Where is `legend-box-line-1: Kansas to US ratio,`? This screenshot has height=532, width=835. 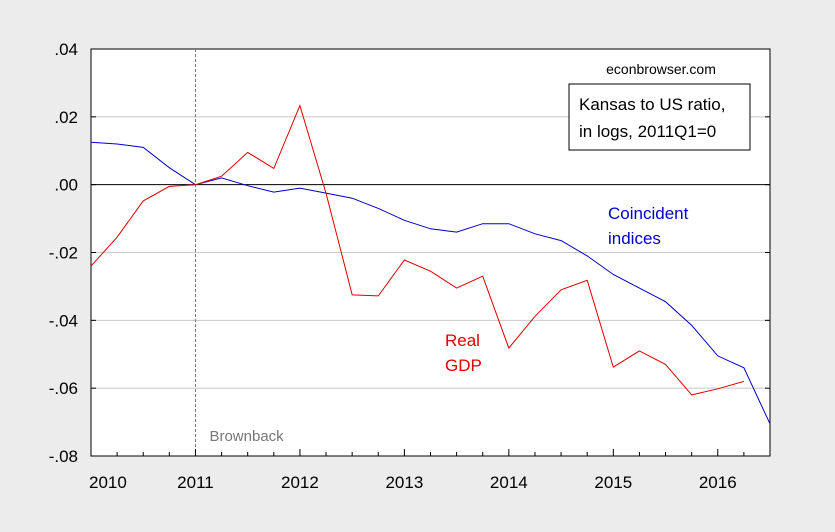 legend-box-line-1: Kansas to US ratio, is located at coordinates (652, 104).